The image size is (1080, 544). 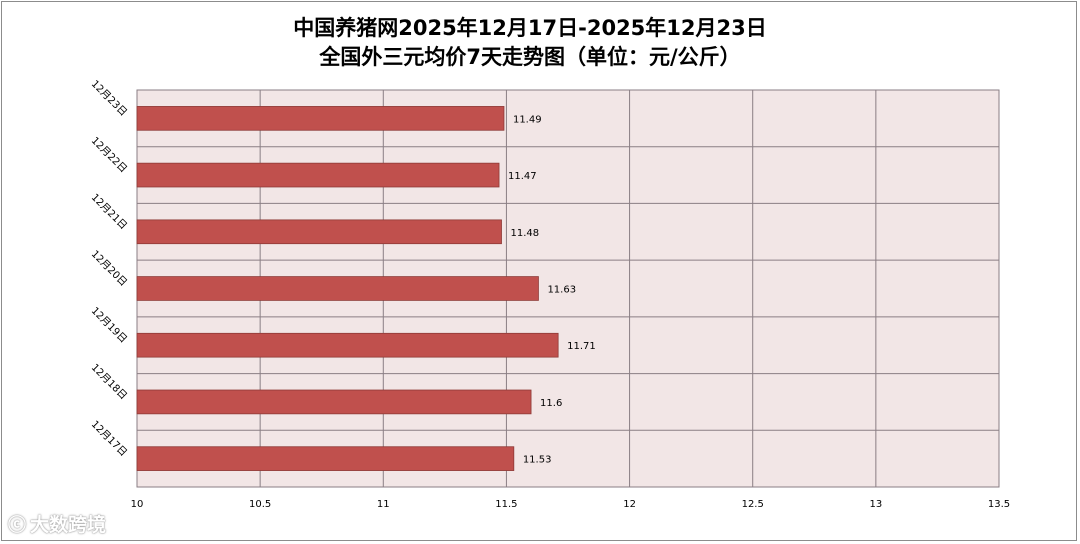 I want to click on x-tick-label: 10.5, so click(x=260, y=504).